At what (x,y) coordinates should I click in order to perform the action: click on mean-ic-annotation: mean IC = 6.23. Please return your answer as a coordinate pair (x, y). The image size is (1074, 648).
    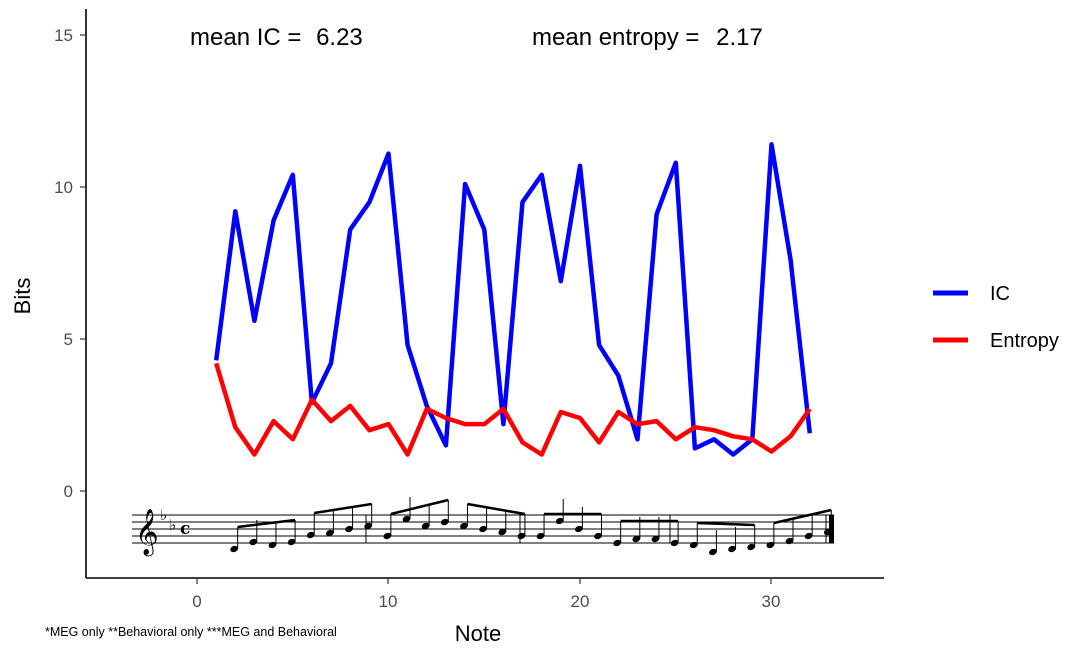
    Looking at the image, I should click on (276, 37).